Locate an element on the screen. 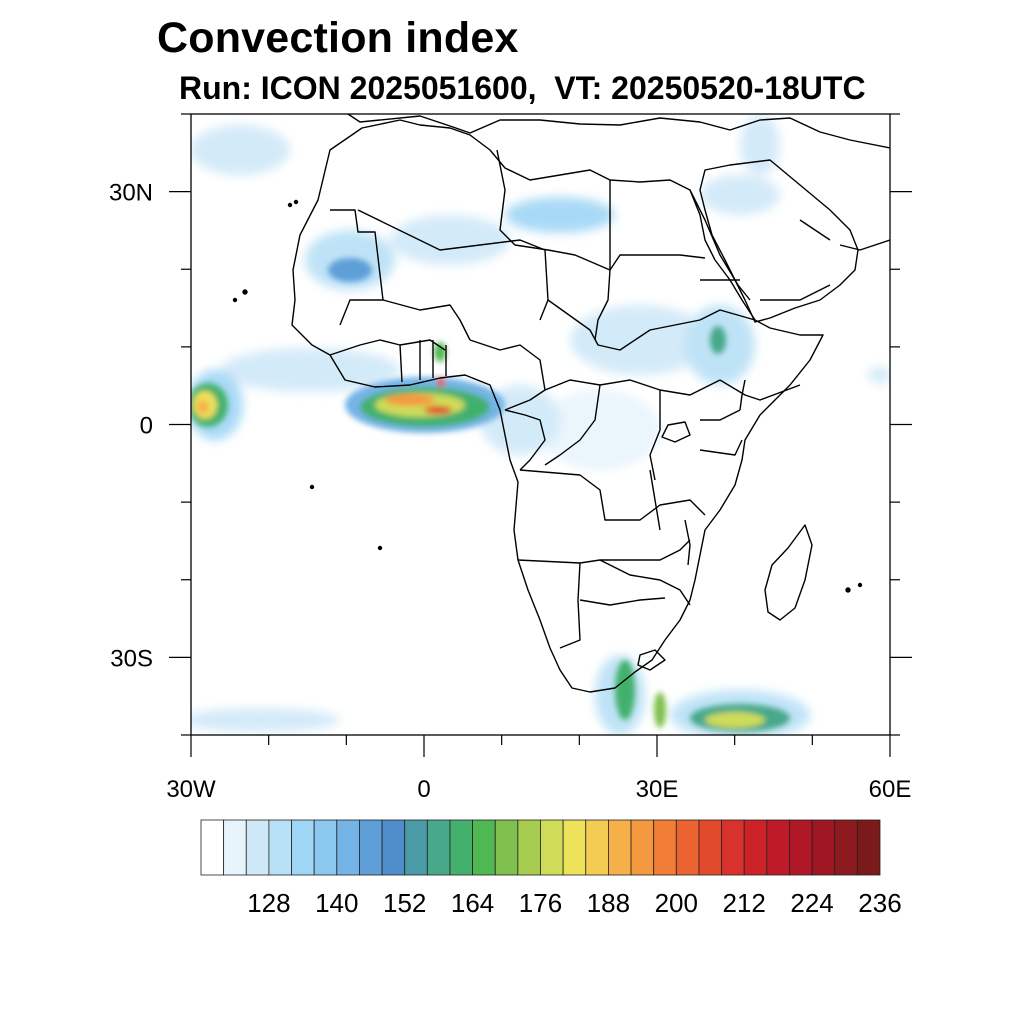  colorbar-labels: 128 140 152 164 176 188 200 212 224 236 is located at coordinates (574, 903).